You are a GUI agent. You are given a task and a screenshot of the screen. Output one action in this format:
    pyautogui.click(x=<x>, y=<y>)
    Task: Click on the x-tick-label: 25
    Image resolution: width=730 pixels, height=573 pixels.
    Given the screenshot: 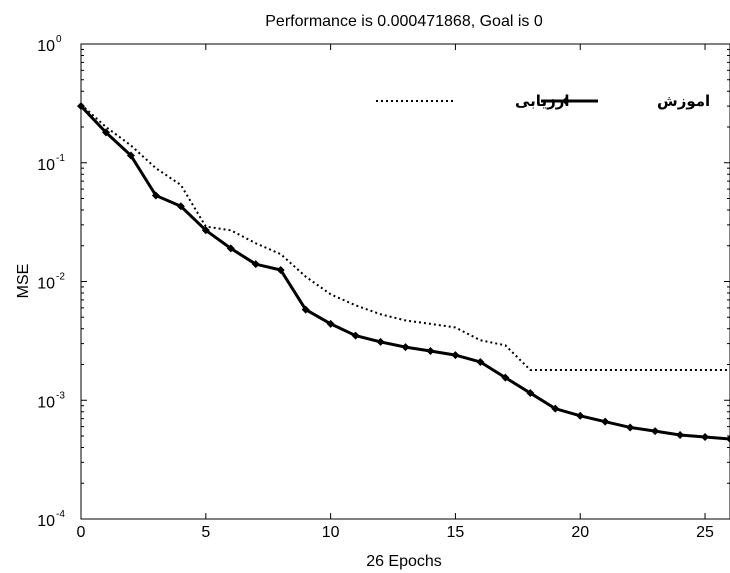 What is the action you would take?
    pyautogui.click(x=705, y=532)
    